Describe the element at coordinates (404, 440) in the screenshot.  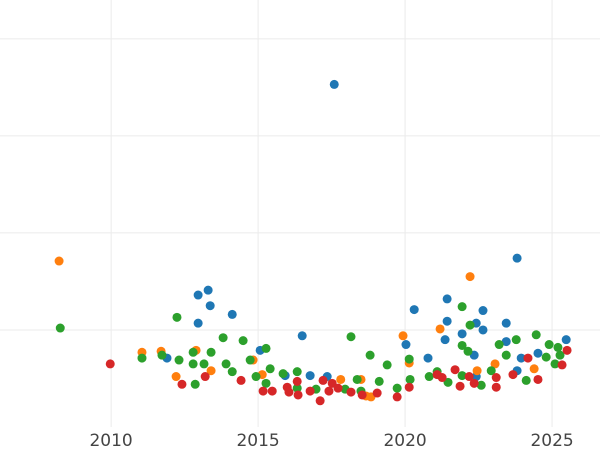
I see `x-tick-label: 2020` at that location.